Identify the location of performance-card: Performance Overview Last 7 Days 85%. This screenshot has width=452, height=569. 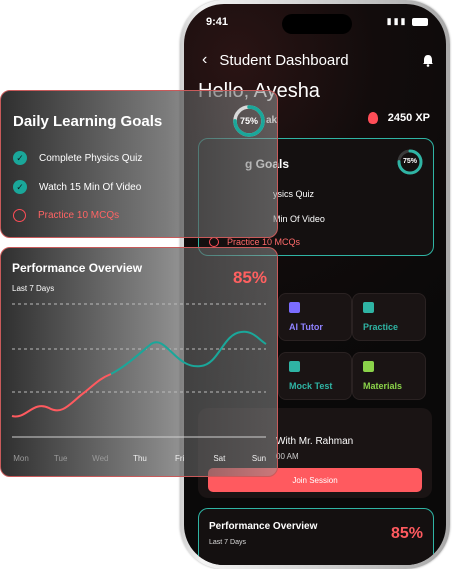
(316, 536).